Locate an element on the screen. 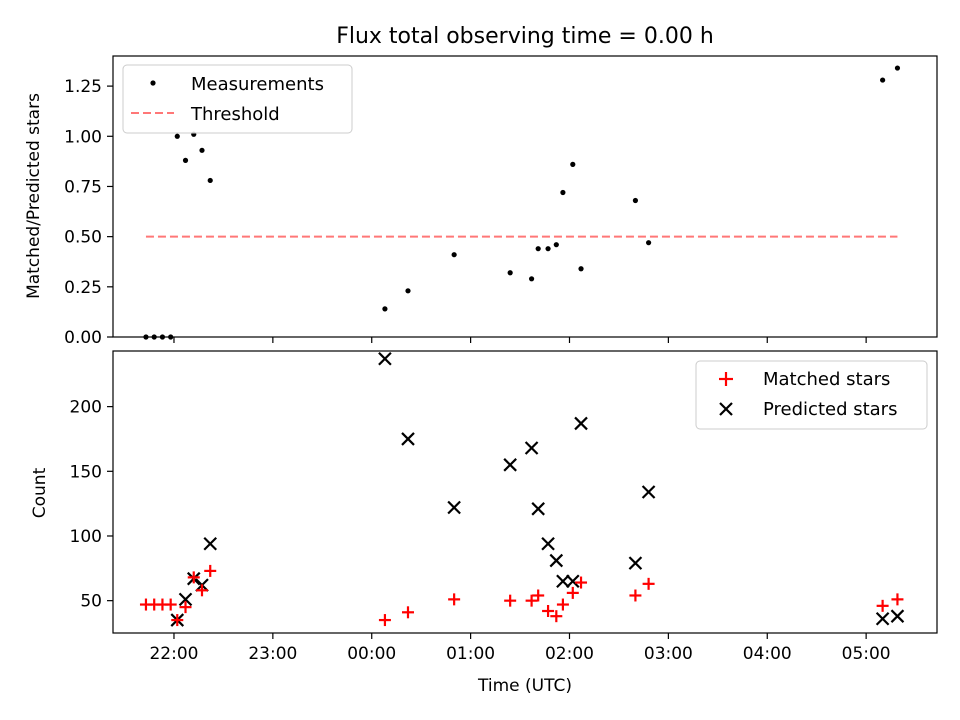  x-tick-label: 05:00 is located at coordinates (866, 654).